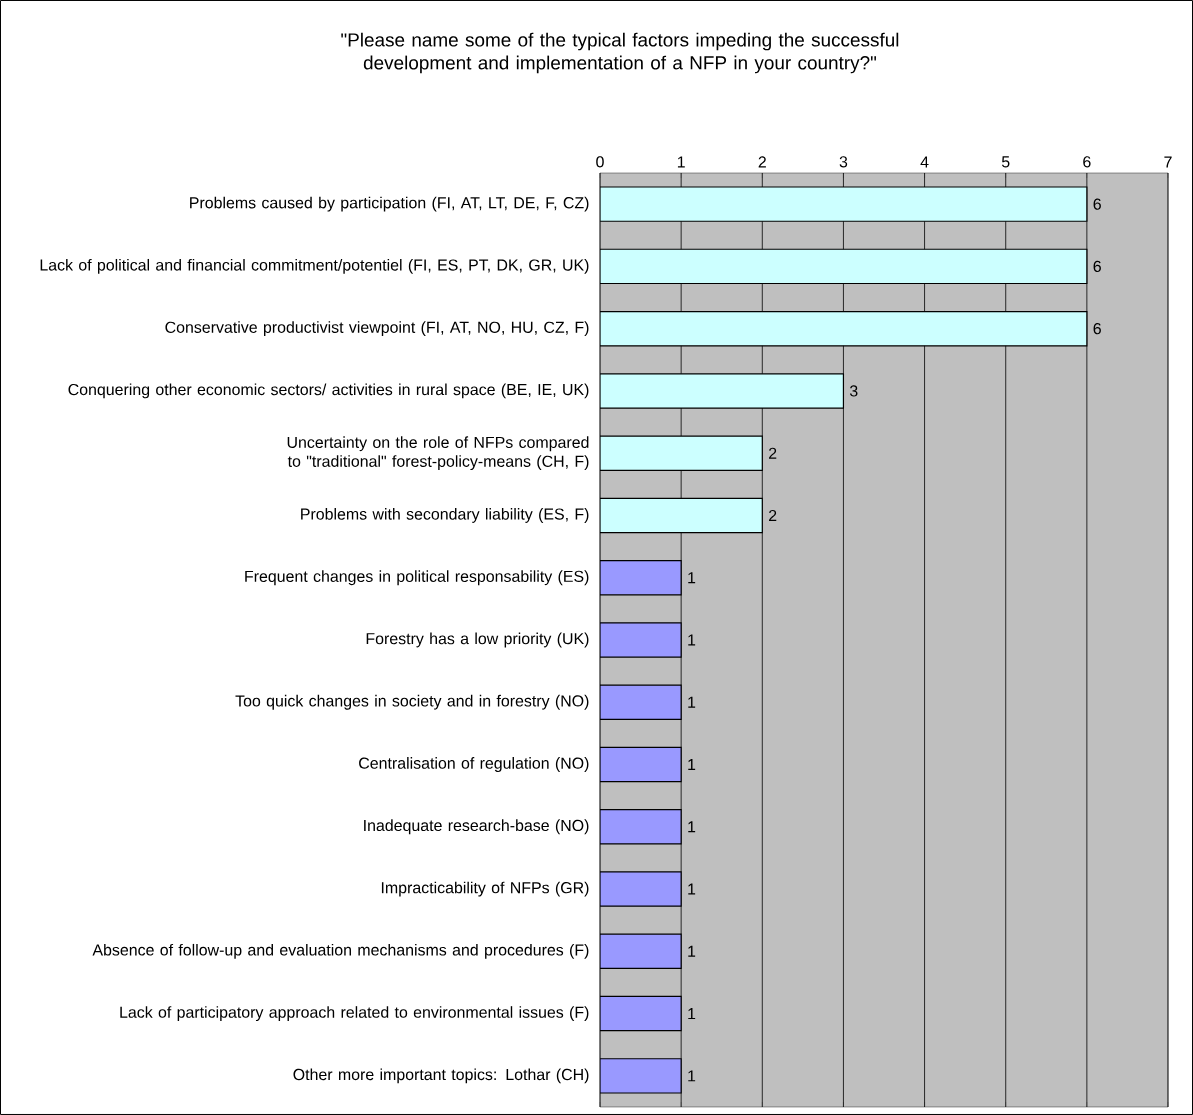 This screenshot has height=1115, width=1193. I want to click on y-tick-label: Problems caused by participation (FI, AT, LT, DE, F, CZ), so click(389, 204).